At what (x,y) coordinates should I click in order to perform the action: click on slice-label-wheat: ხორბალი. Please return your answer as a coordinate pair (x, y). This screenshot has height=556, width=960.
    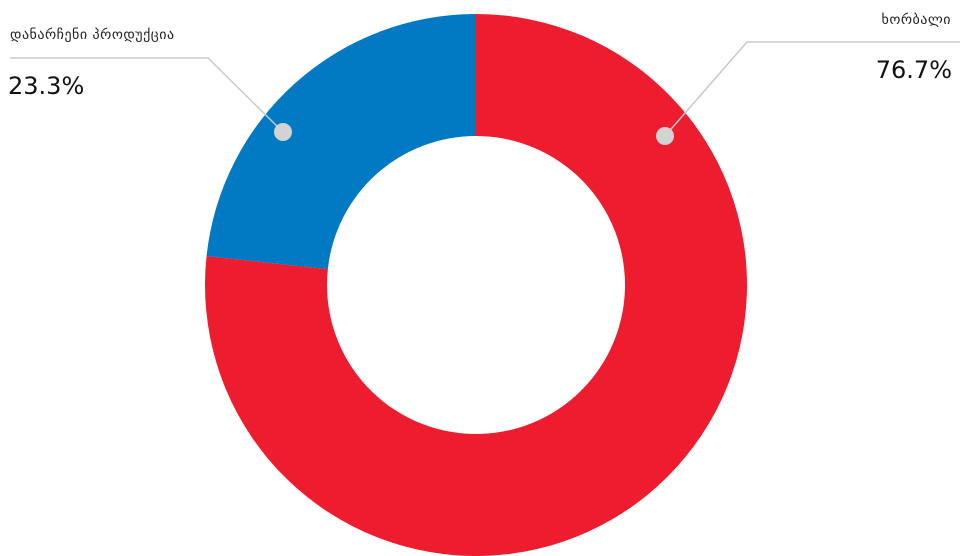
    Looking at the image, I should click on (916, 19).